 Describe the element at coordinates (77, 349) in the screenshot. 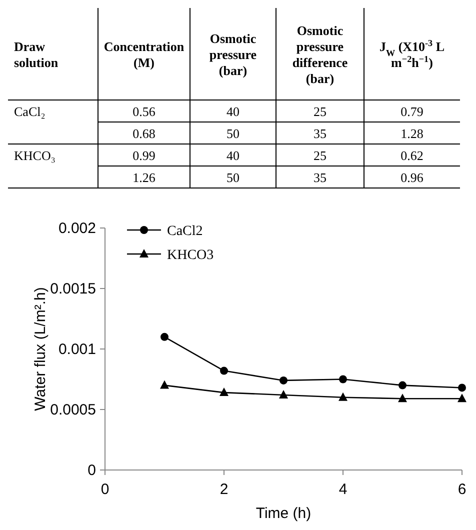

I see `y-tick-label: 0.001` at that location.